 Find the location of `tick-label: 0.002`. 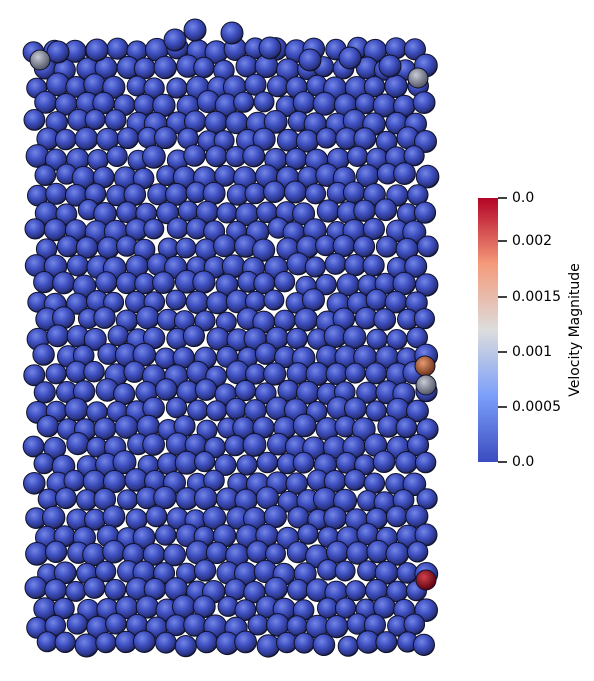

tick-label: 0.002 is located at coordinates (532, 241).